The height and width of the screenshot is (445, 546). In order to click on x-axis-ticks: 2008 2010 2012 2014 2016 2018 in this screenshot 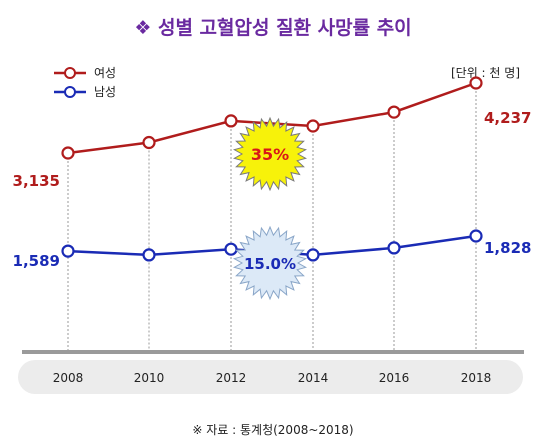, I will do `click(272, 378)`.